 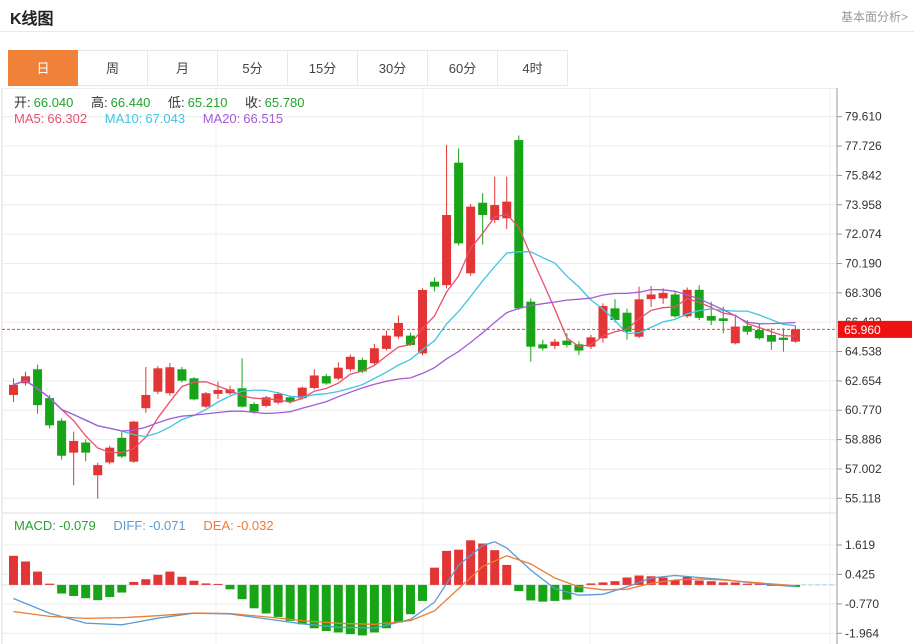 I want to click on macd-y-axis-label: 1.619, so click(x=860, y=545).